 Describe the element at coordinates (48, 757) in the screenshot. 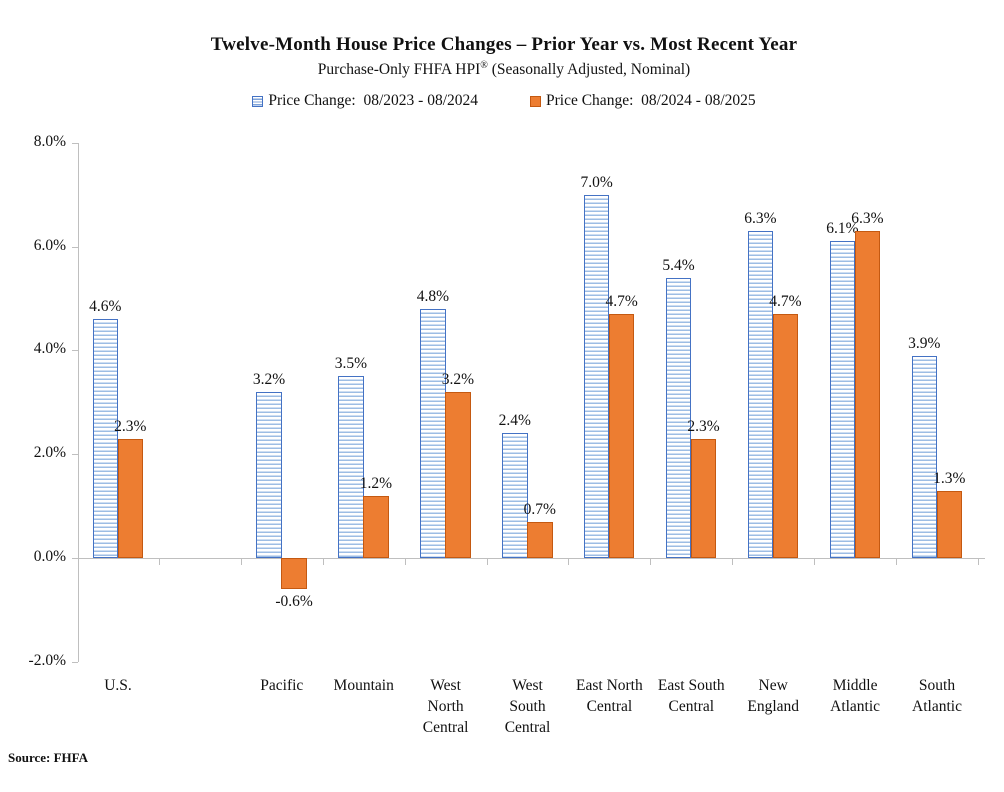

I see `source-note: Source: FHFA` at that location.